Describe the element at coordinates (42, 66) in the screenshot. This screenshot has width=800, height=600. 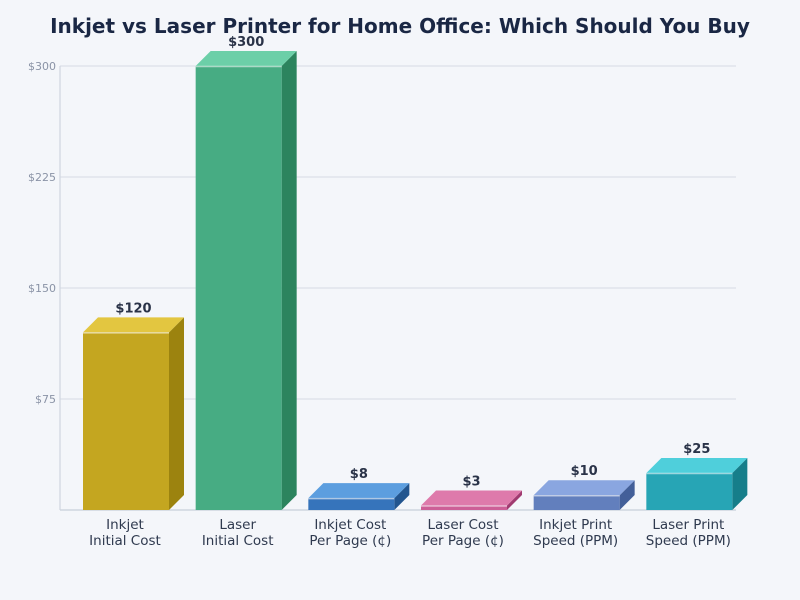
I see `y-tick-label: $300` at that location.